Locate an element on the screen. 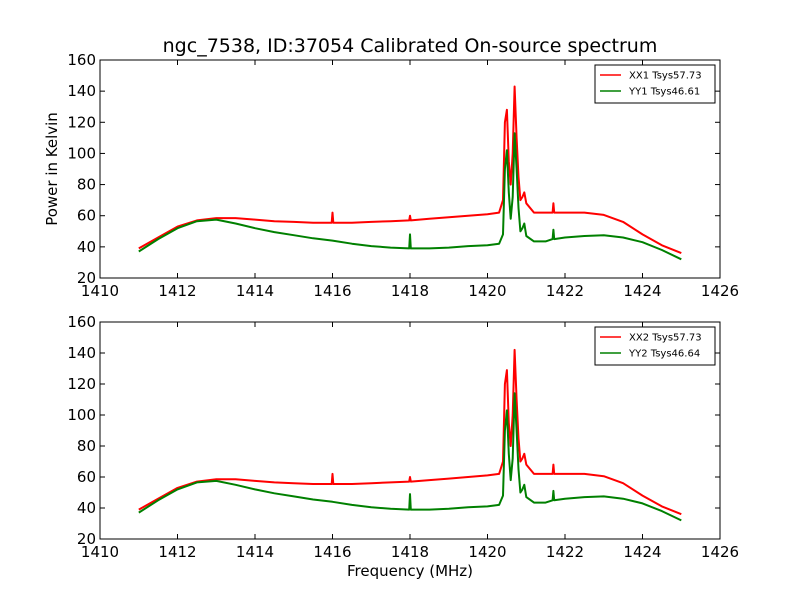 This screenshot has height=605, width=800. legend-label: YY1 Tsys46.61 is located at coordinates (664, 92).